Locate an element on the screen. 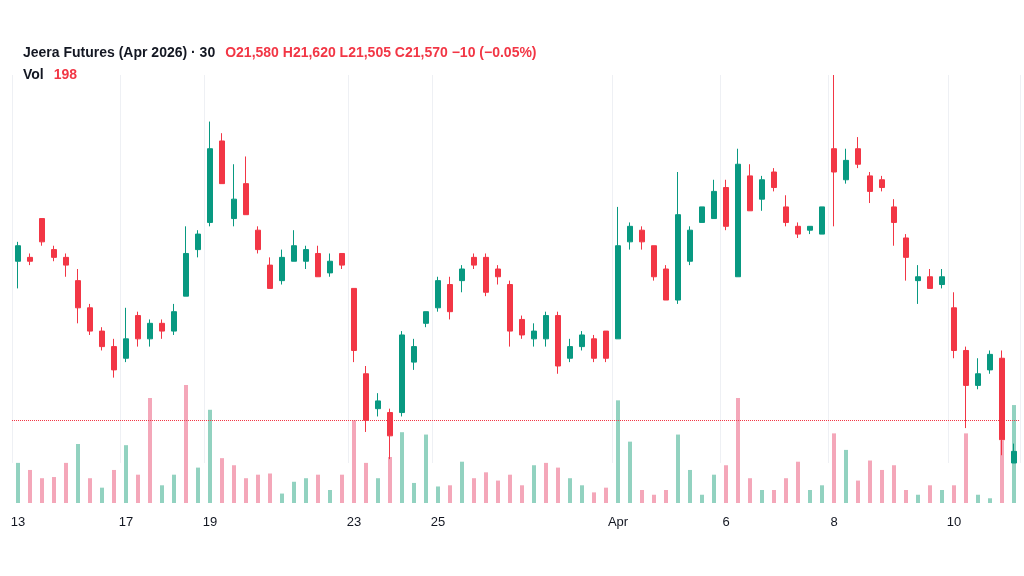 The height and width of the screenshot is (576, 1024). text: O21,580 H21,620 L21,505 C21,570 −10 (−0.05%) is located at coordinates (381, 52).